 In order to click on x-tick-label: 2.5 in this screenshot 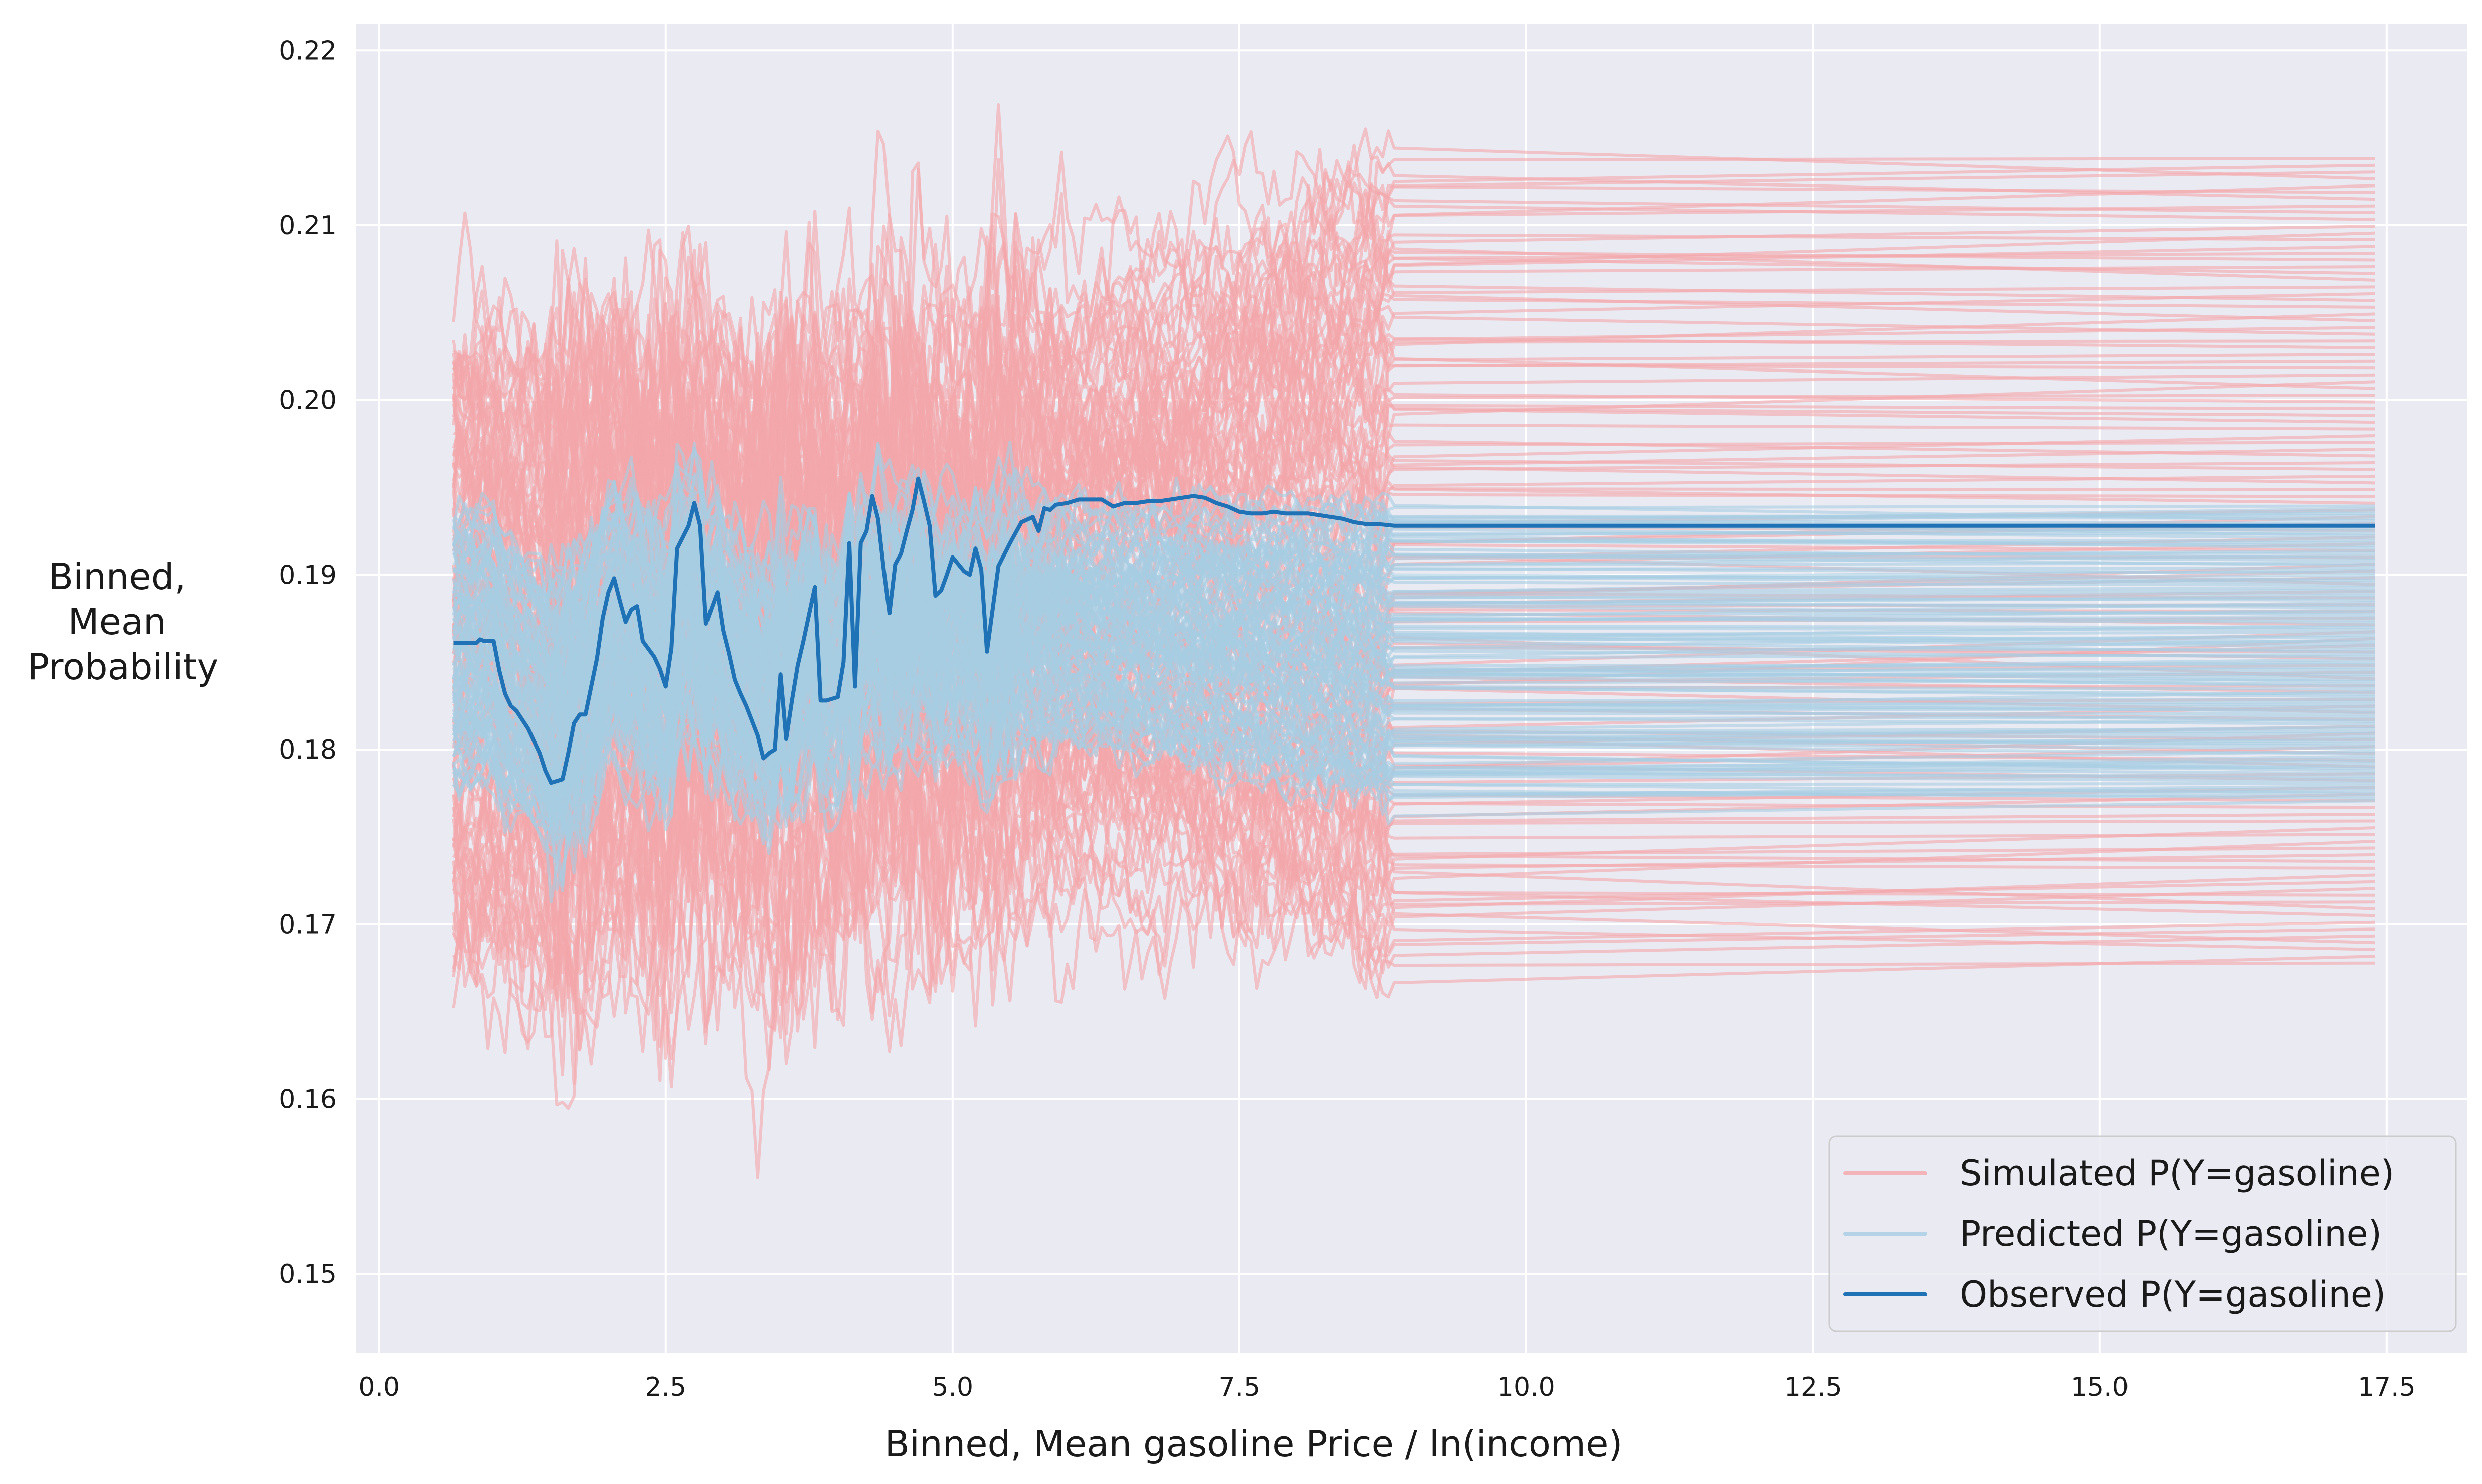, I will do `click(665, 1387)`.